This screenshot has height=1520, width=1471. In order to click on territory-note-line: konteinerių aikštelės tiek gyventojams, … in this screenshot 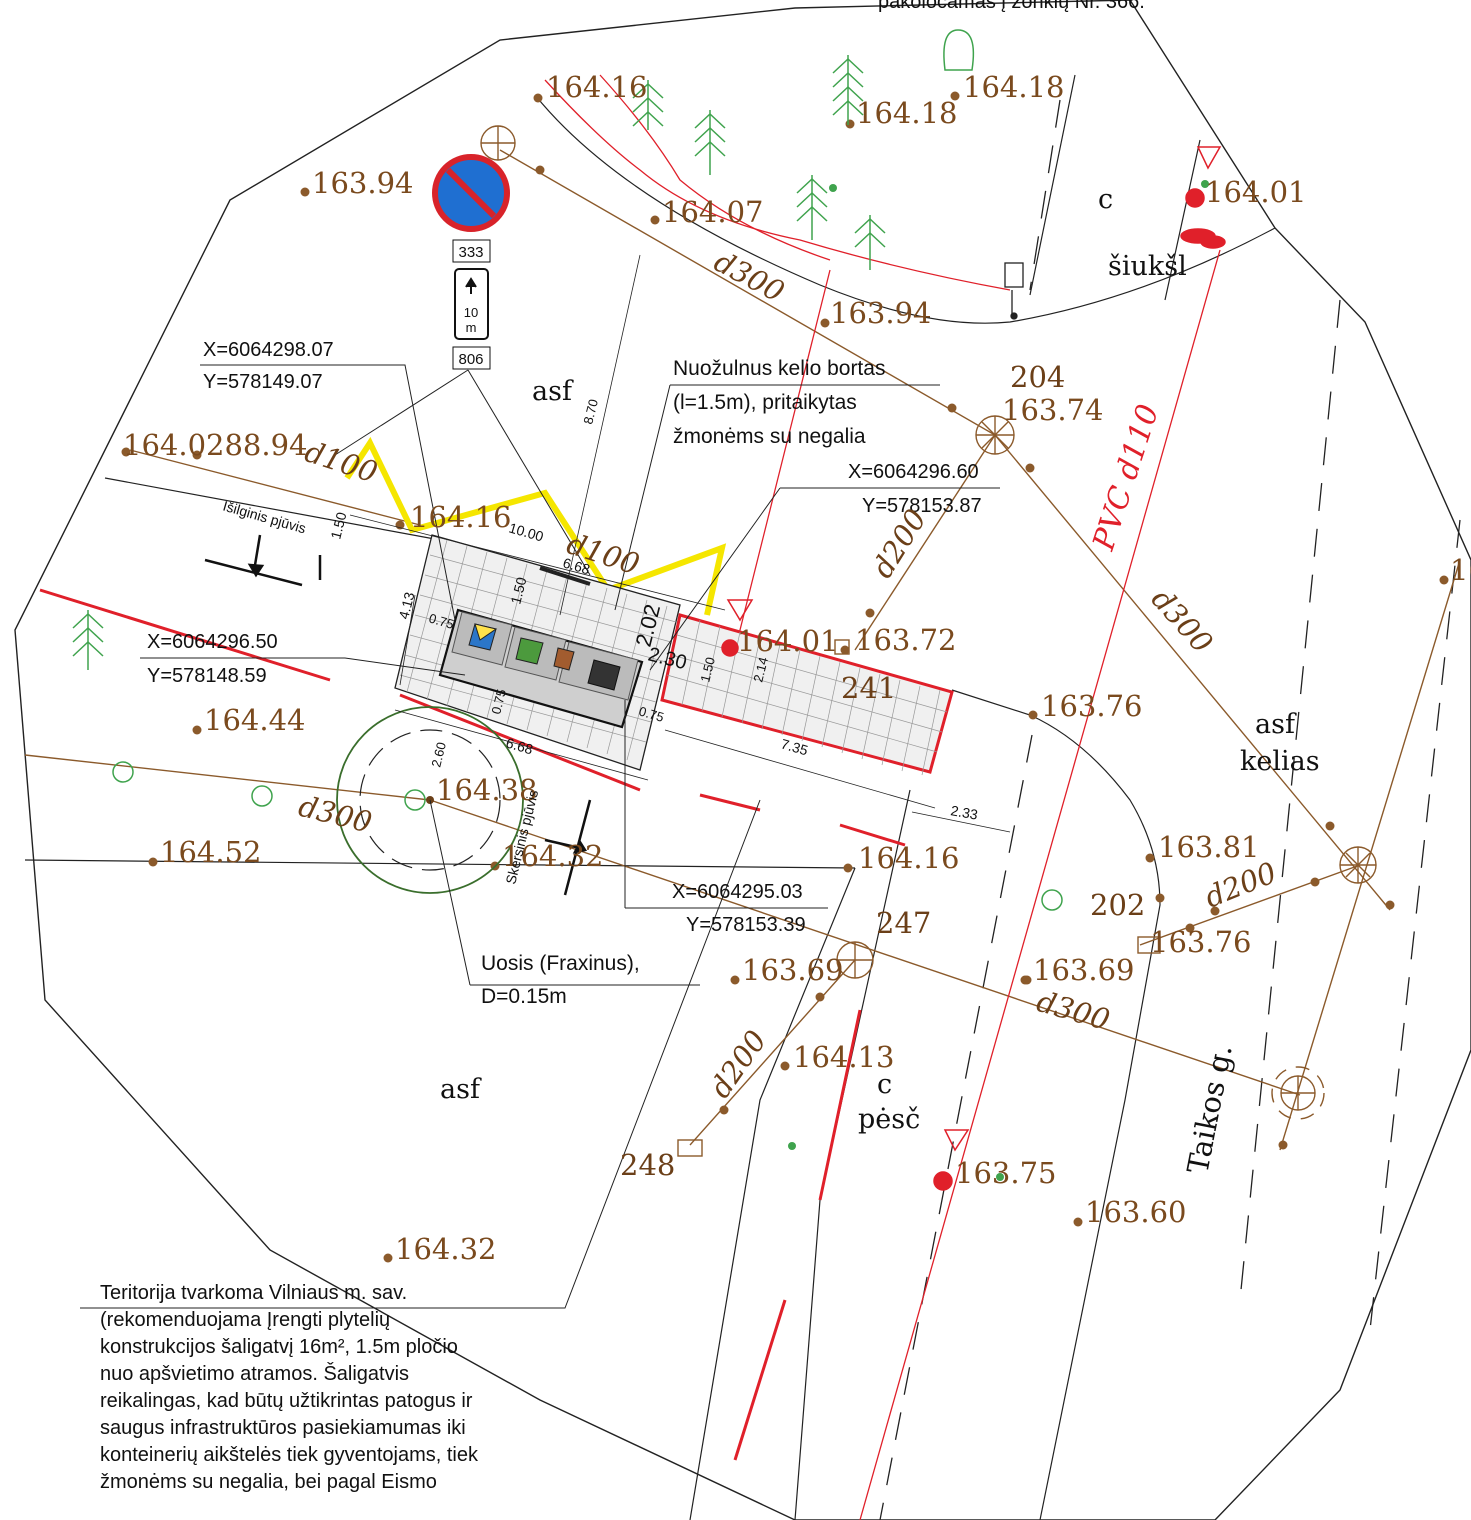, I will do `click(289, 1455)`.